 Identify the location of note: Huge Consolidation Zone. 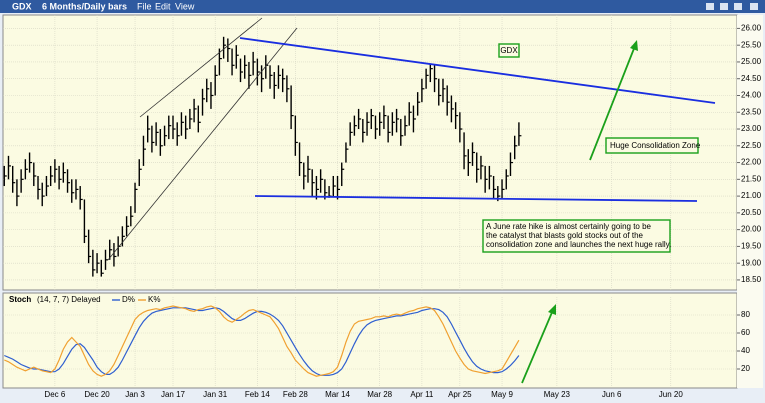
(655, 145).